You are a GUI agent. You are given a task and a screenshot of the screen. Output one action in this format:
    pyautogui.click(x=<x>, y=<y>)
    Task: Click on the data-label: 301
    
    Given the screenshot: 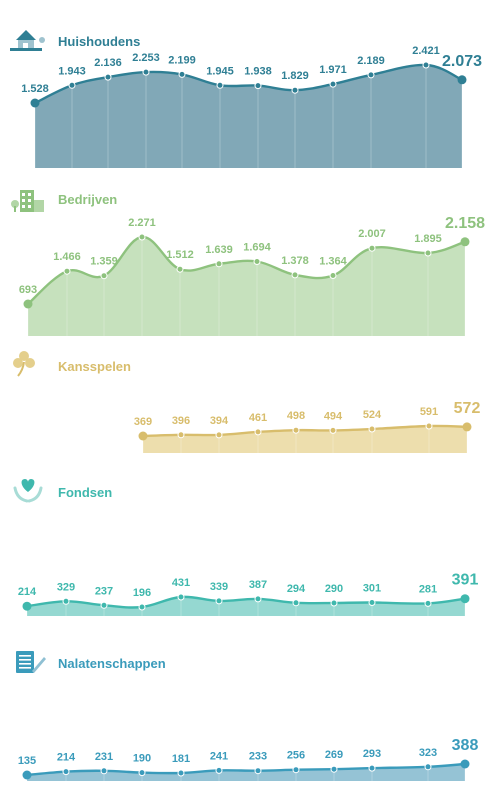 What is the action you would take?
    pyautogui.click(x=372, y=589)
    